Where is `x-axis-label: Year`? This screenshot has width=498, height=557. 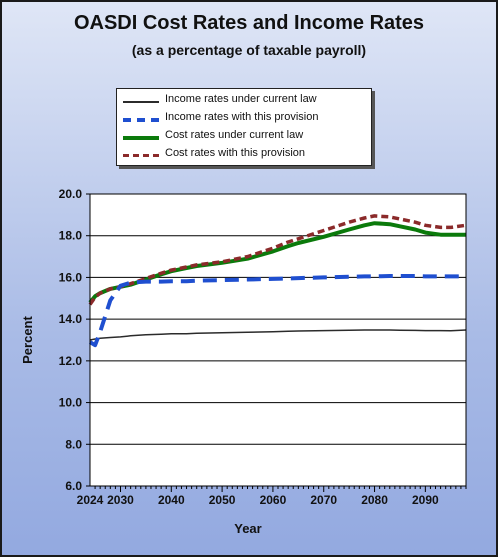 x-axis-label: Year is located at coordinates (247, 528).